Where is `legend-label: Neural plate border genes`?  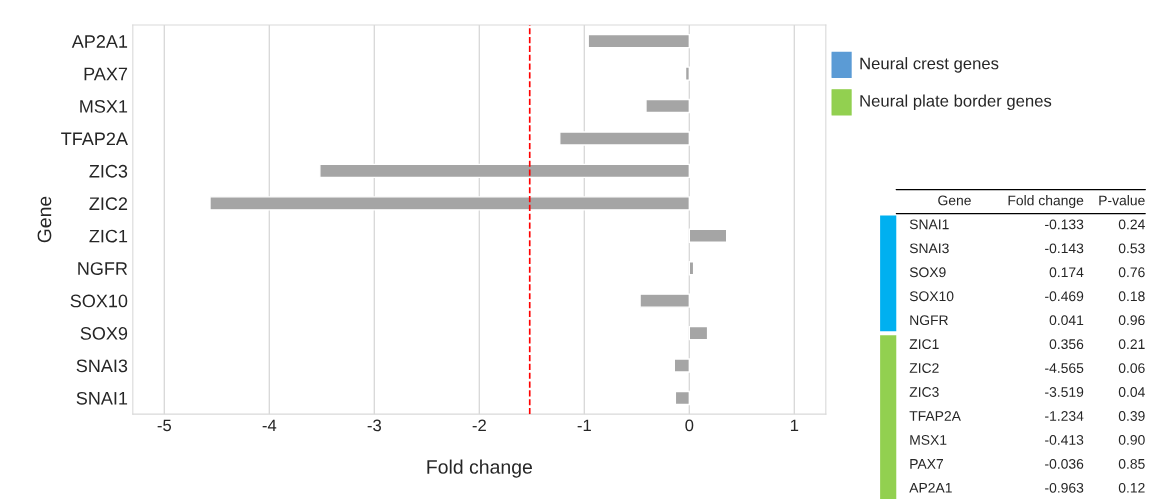 legend-label: Neural plate border genes is located at coordinates (956, 102).